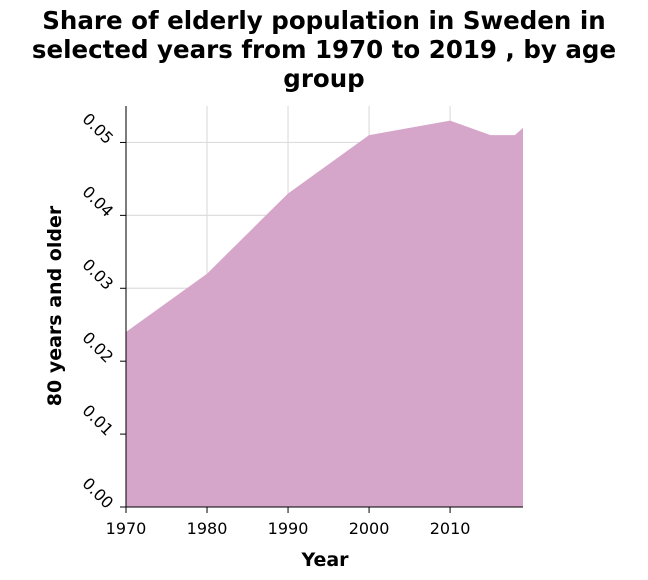  Describe the element at coordinates (98, 201) in the screenshot. I see `y-tick-label: 0.04` at that location.